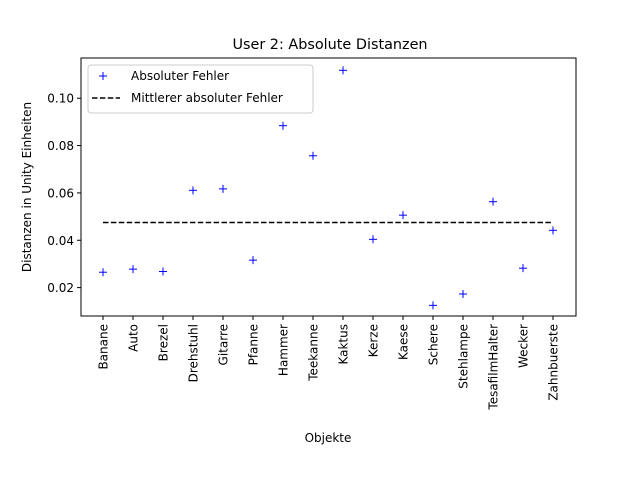  Describe the element at coordinates (434, 344) in the screenshot. I see `x-tick-label-schere: Schere` at that location.